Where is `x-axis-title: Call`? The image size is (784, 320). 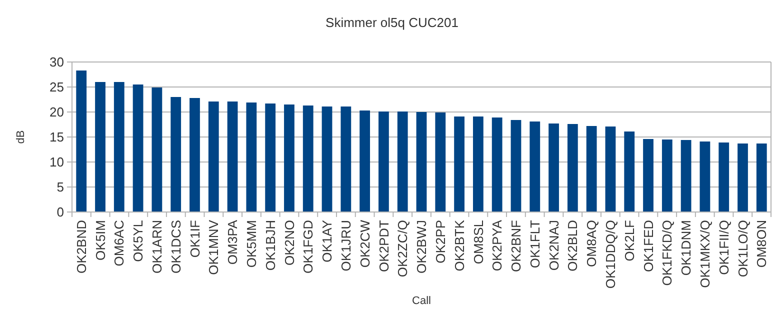 x-axis-title: Call is located at coordinates (421, 301).